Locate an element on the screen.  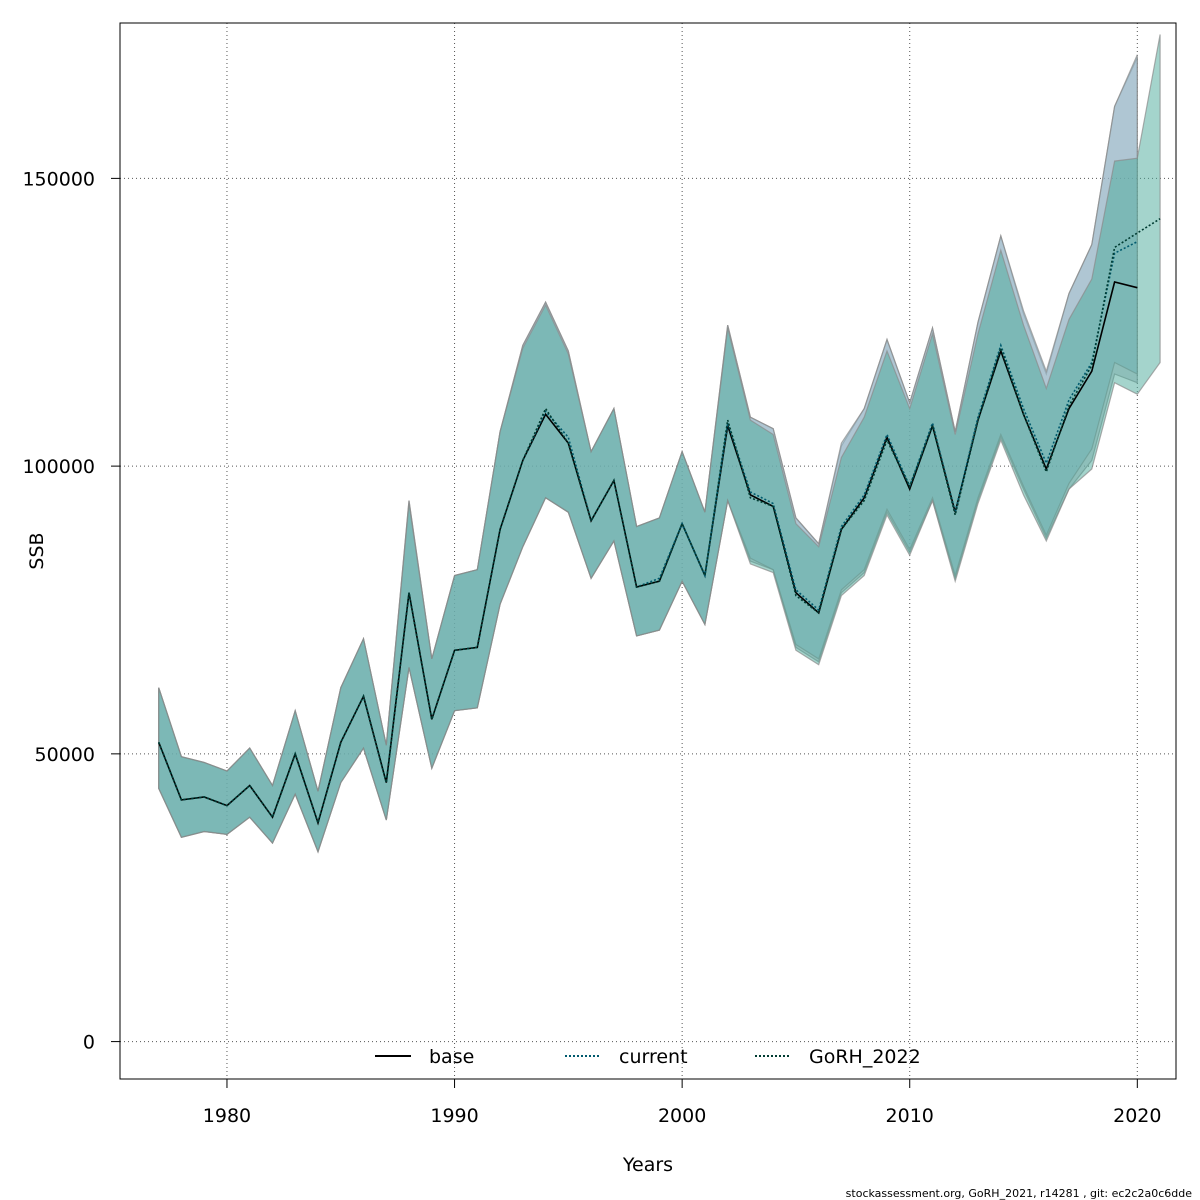
x-tick-label: 2000 is located at coordinates (682, 1116).